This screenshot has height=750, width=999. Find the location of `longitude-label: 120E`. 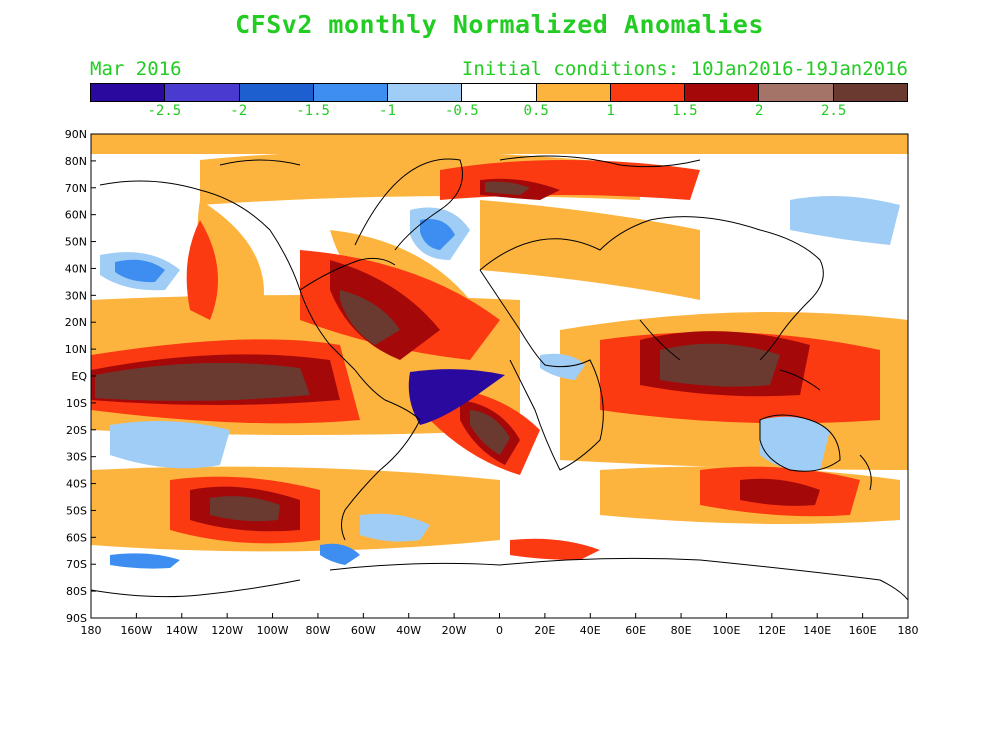

longitude-label: 120E is located at coordinates (772, 630).